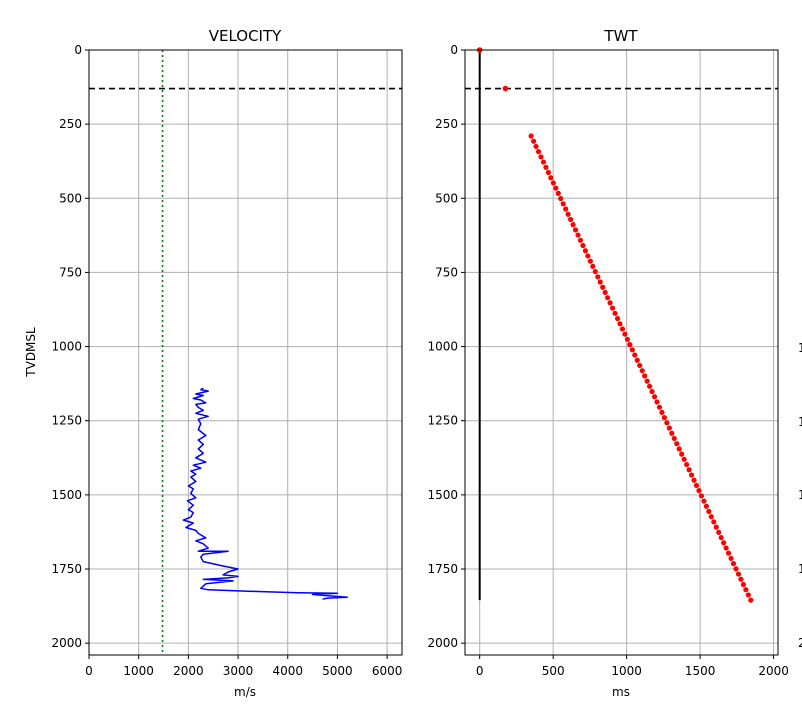  I want to click on velocity-x-tick-label: 3000, so click(238, 671).